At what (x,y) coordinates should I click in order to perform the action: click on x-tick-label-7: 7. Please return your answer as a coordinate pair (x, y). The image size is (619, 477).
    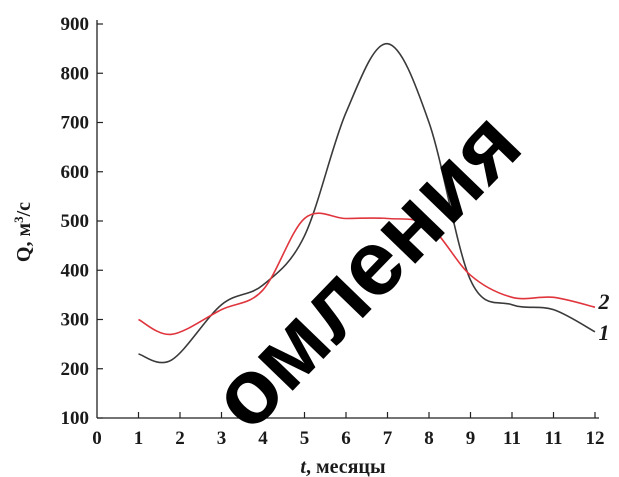
    Looking at the image, I should click on (388, 438).